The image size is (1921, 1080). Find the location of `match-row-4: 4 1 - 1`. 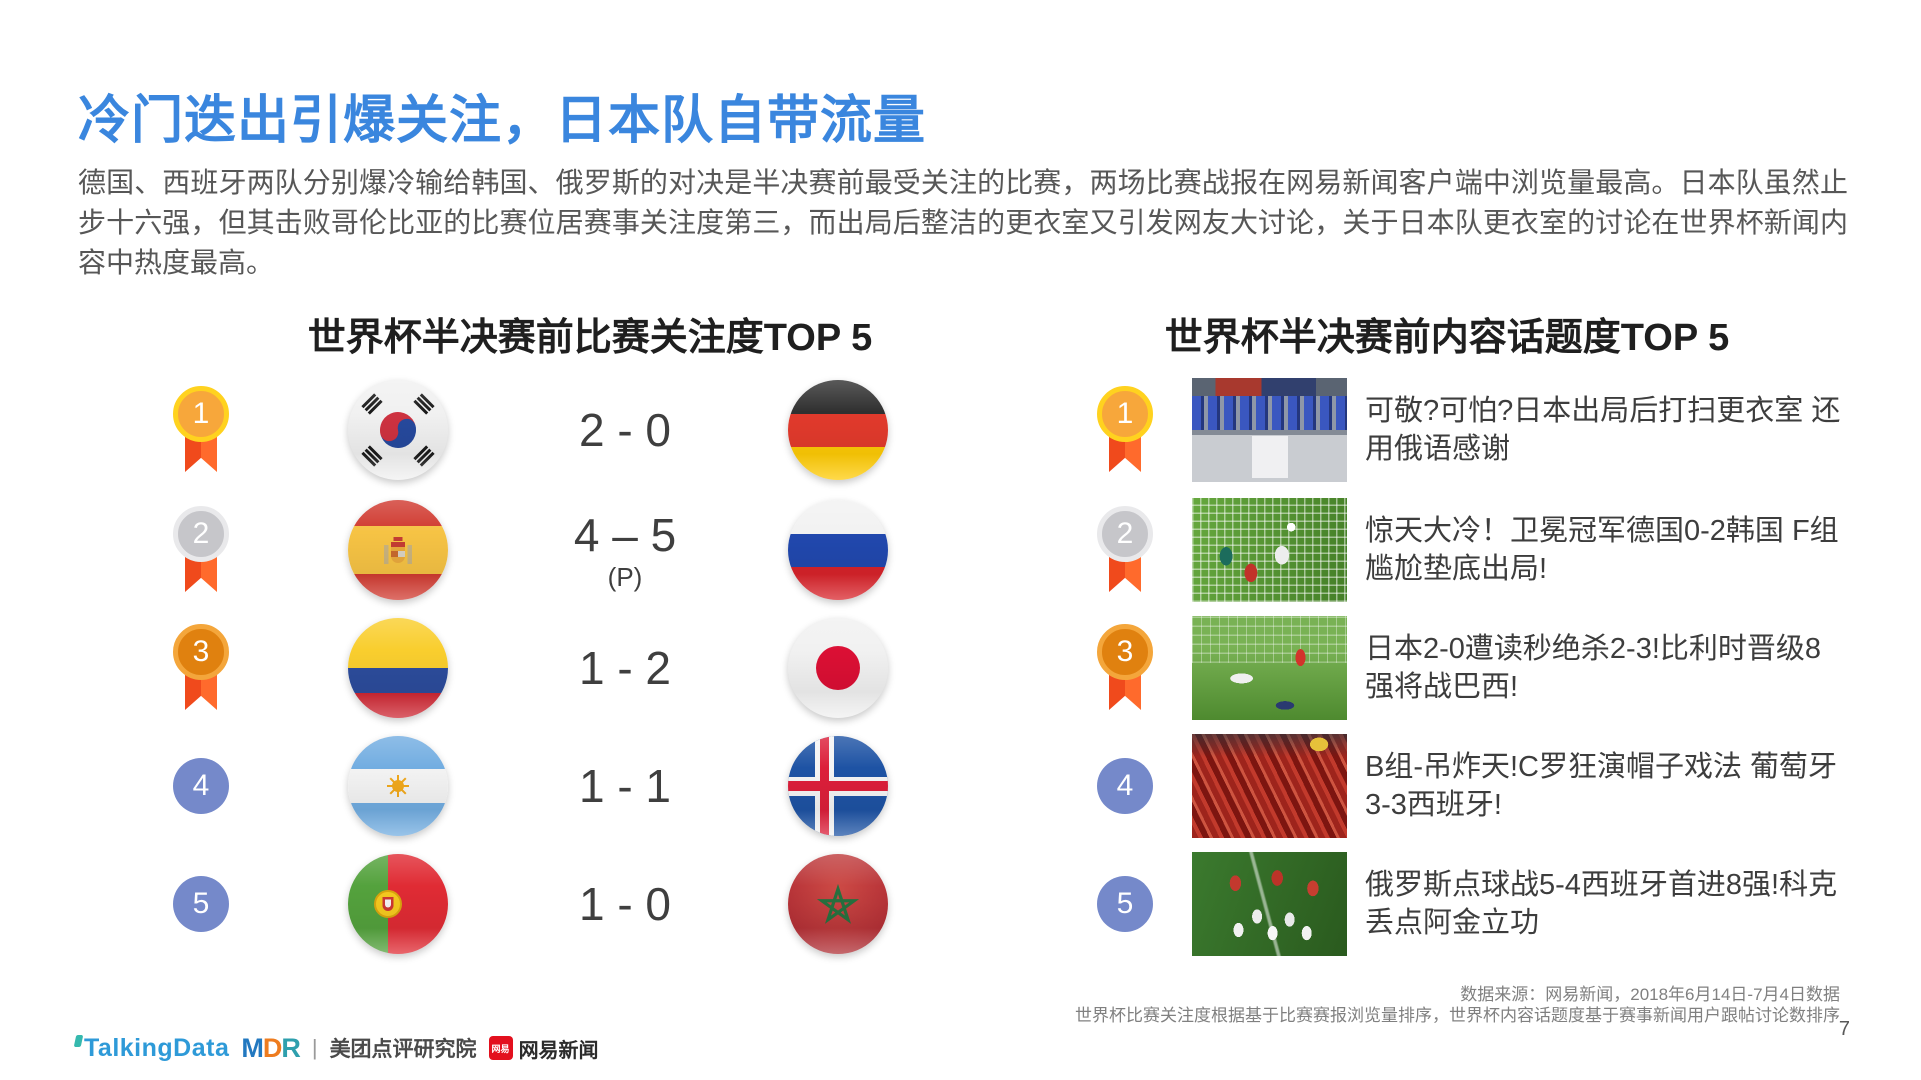

match-row-4: 4 1 - 1 is located at coordinates (520, 786).